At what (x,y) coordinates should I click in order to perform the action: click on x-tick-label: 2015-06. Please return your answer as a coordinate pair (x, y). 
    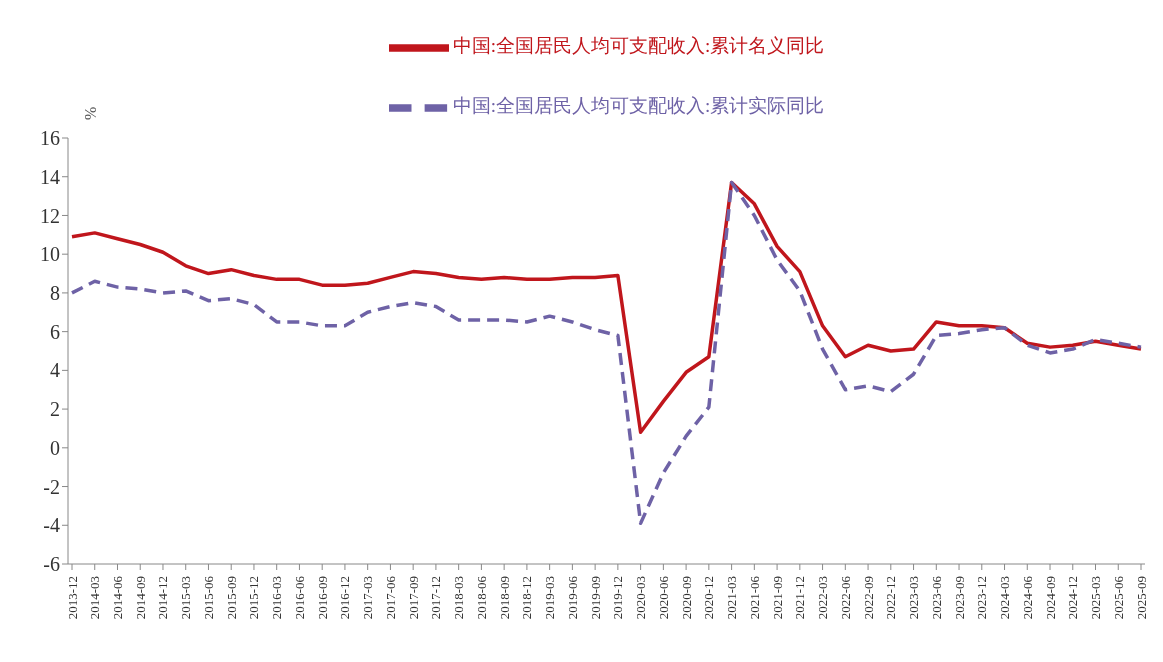
    Looking at the image, I should click on (208, 597).